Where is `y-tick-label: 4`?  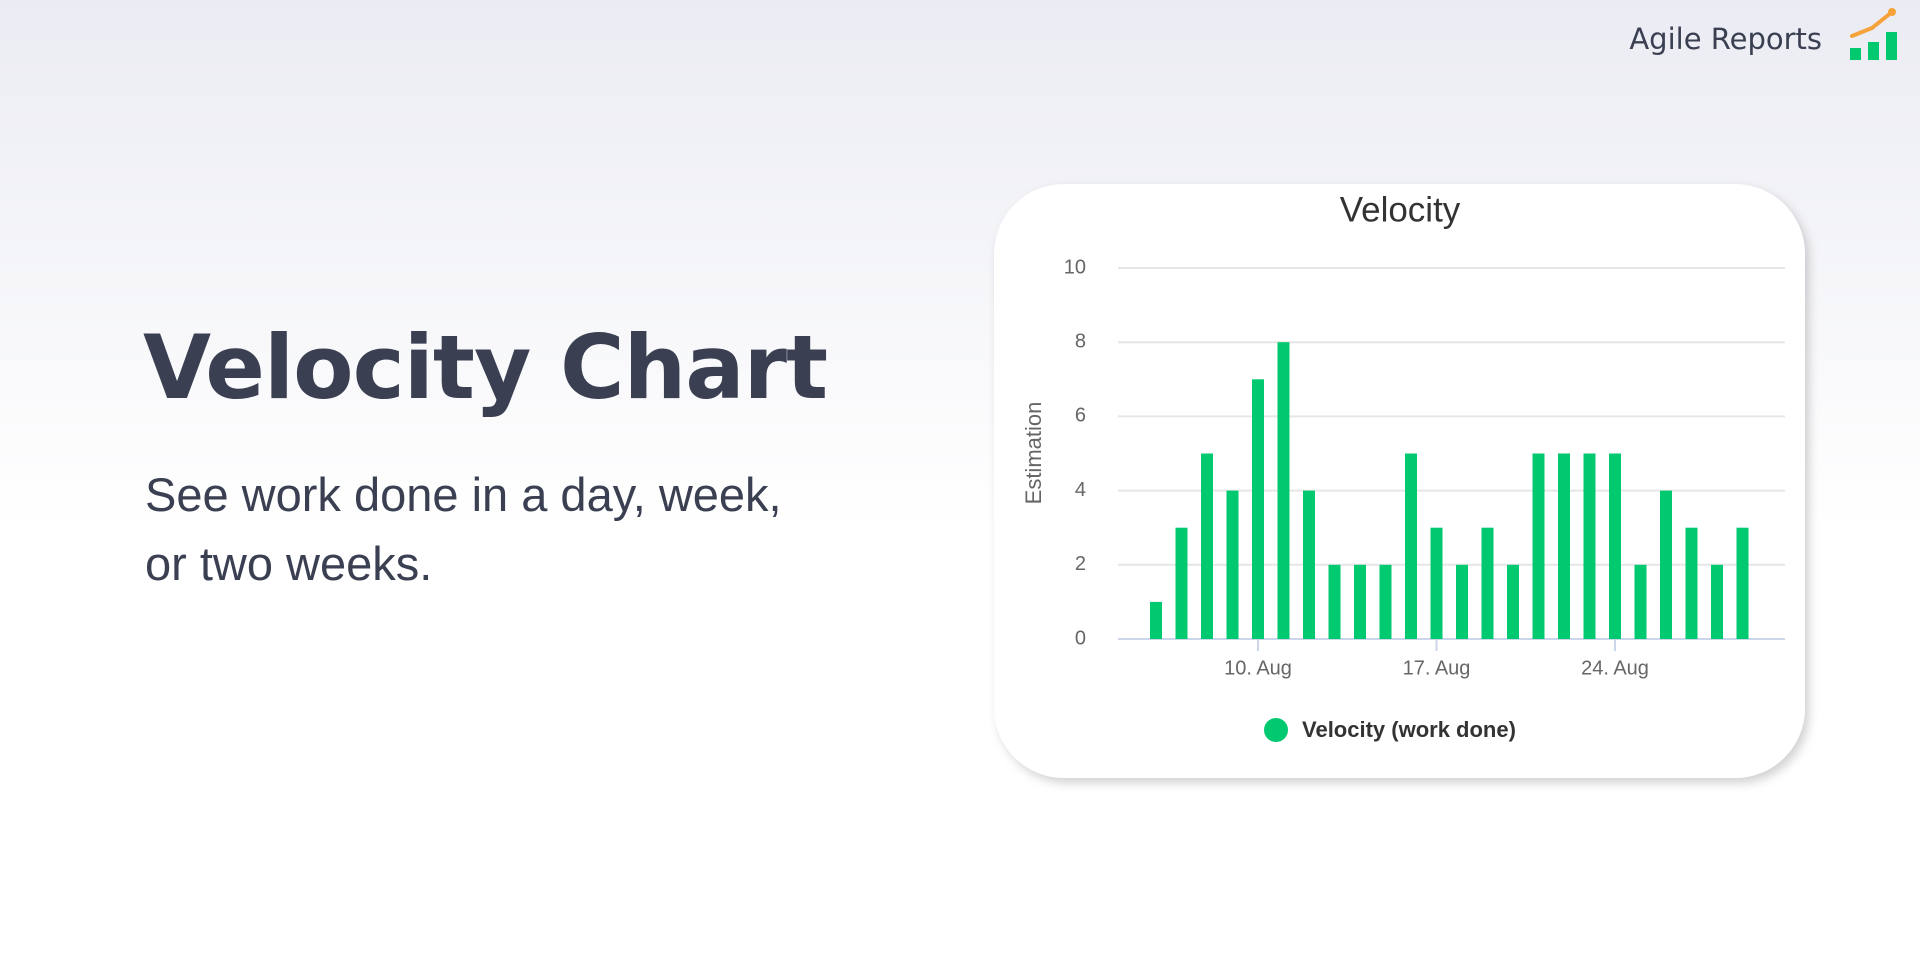
y-tick-label: 4 is located at coordinates (1080, 490).